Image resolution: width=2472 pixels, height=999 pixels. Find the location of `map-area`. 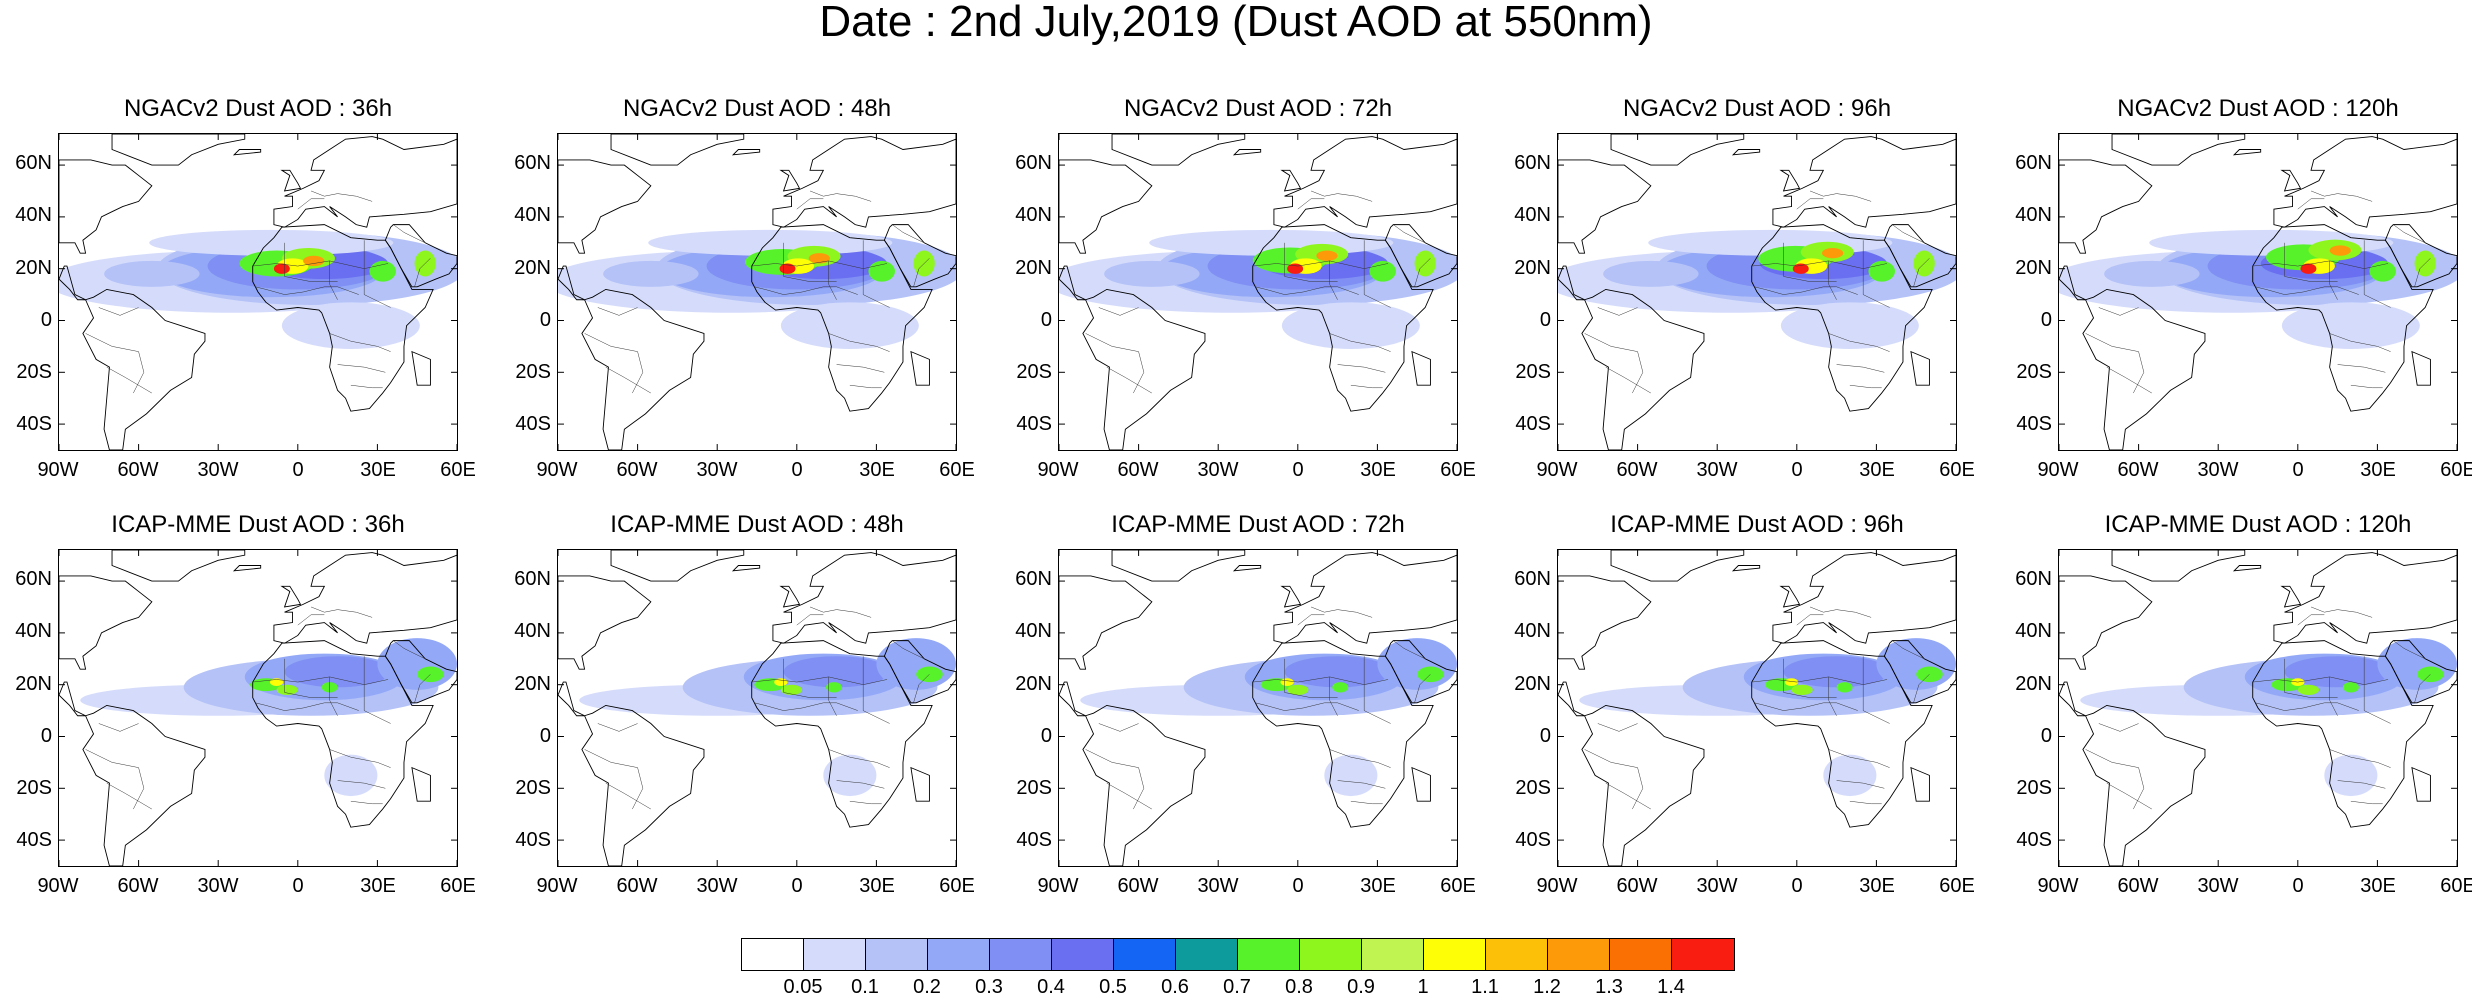

map-area is located at coordinates (258, 292).